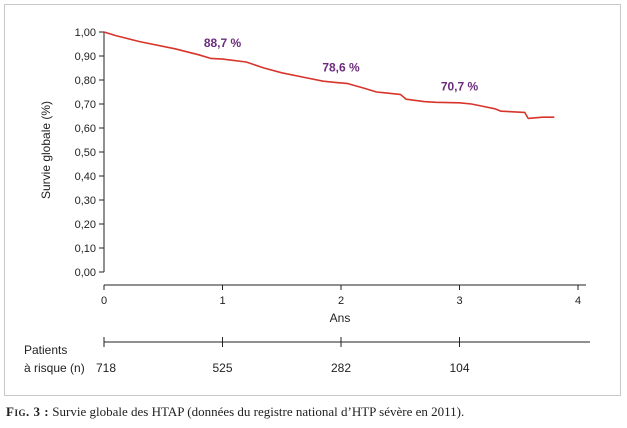 This screenshot has width=627, height=428. What do you see at coordinates (106, 368) in the screenshot?
I see `risk-count: 718` at bounding box center [106, 368].